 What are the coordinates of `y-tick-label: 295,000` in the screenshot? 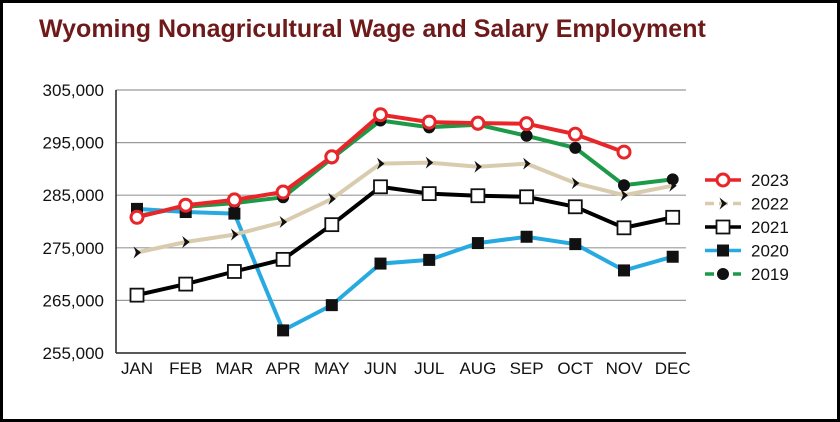 It's located at (73, 143).